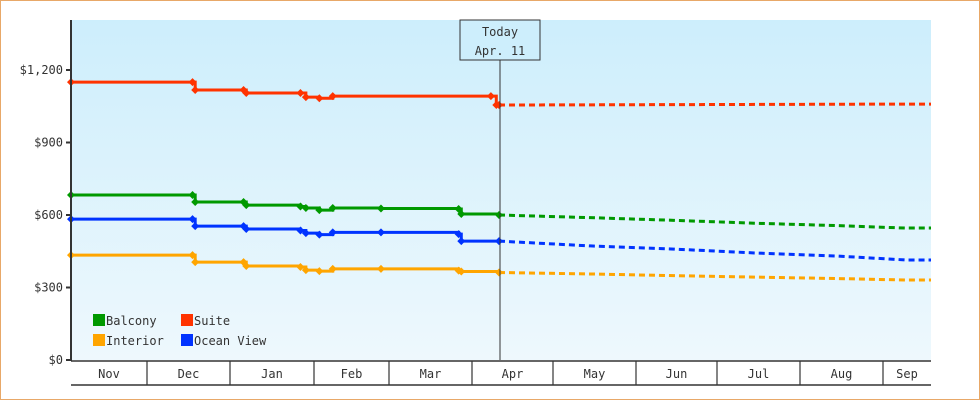  I want to click on month-label-jan: Jan, so click(272, 374).